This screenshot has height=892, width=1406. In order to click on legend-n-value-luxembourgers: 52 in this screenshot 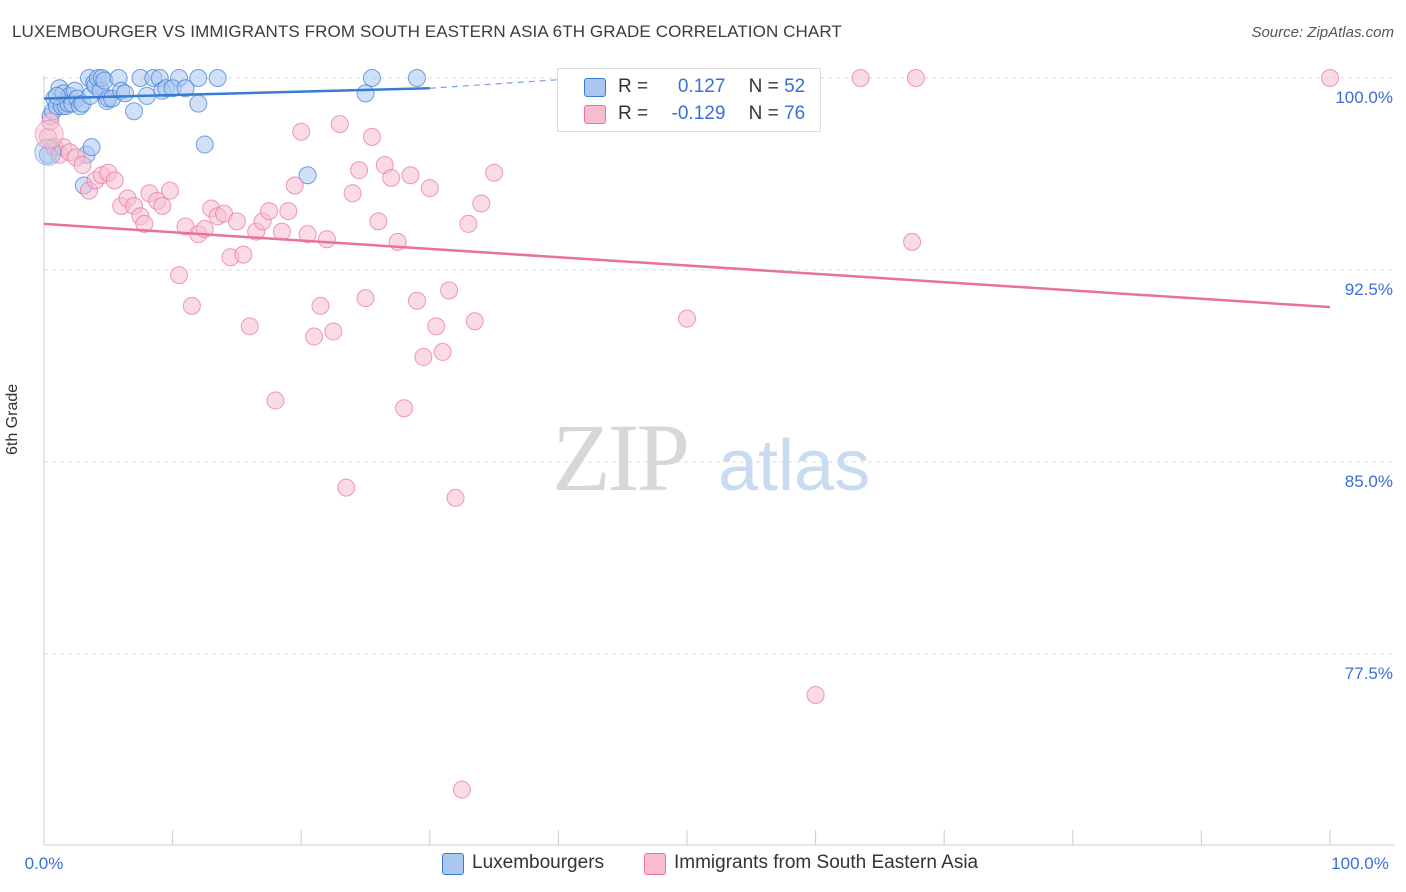, I will do `click(795, 86)`.